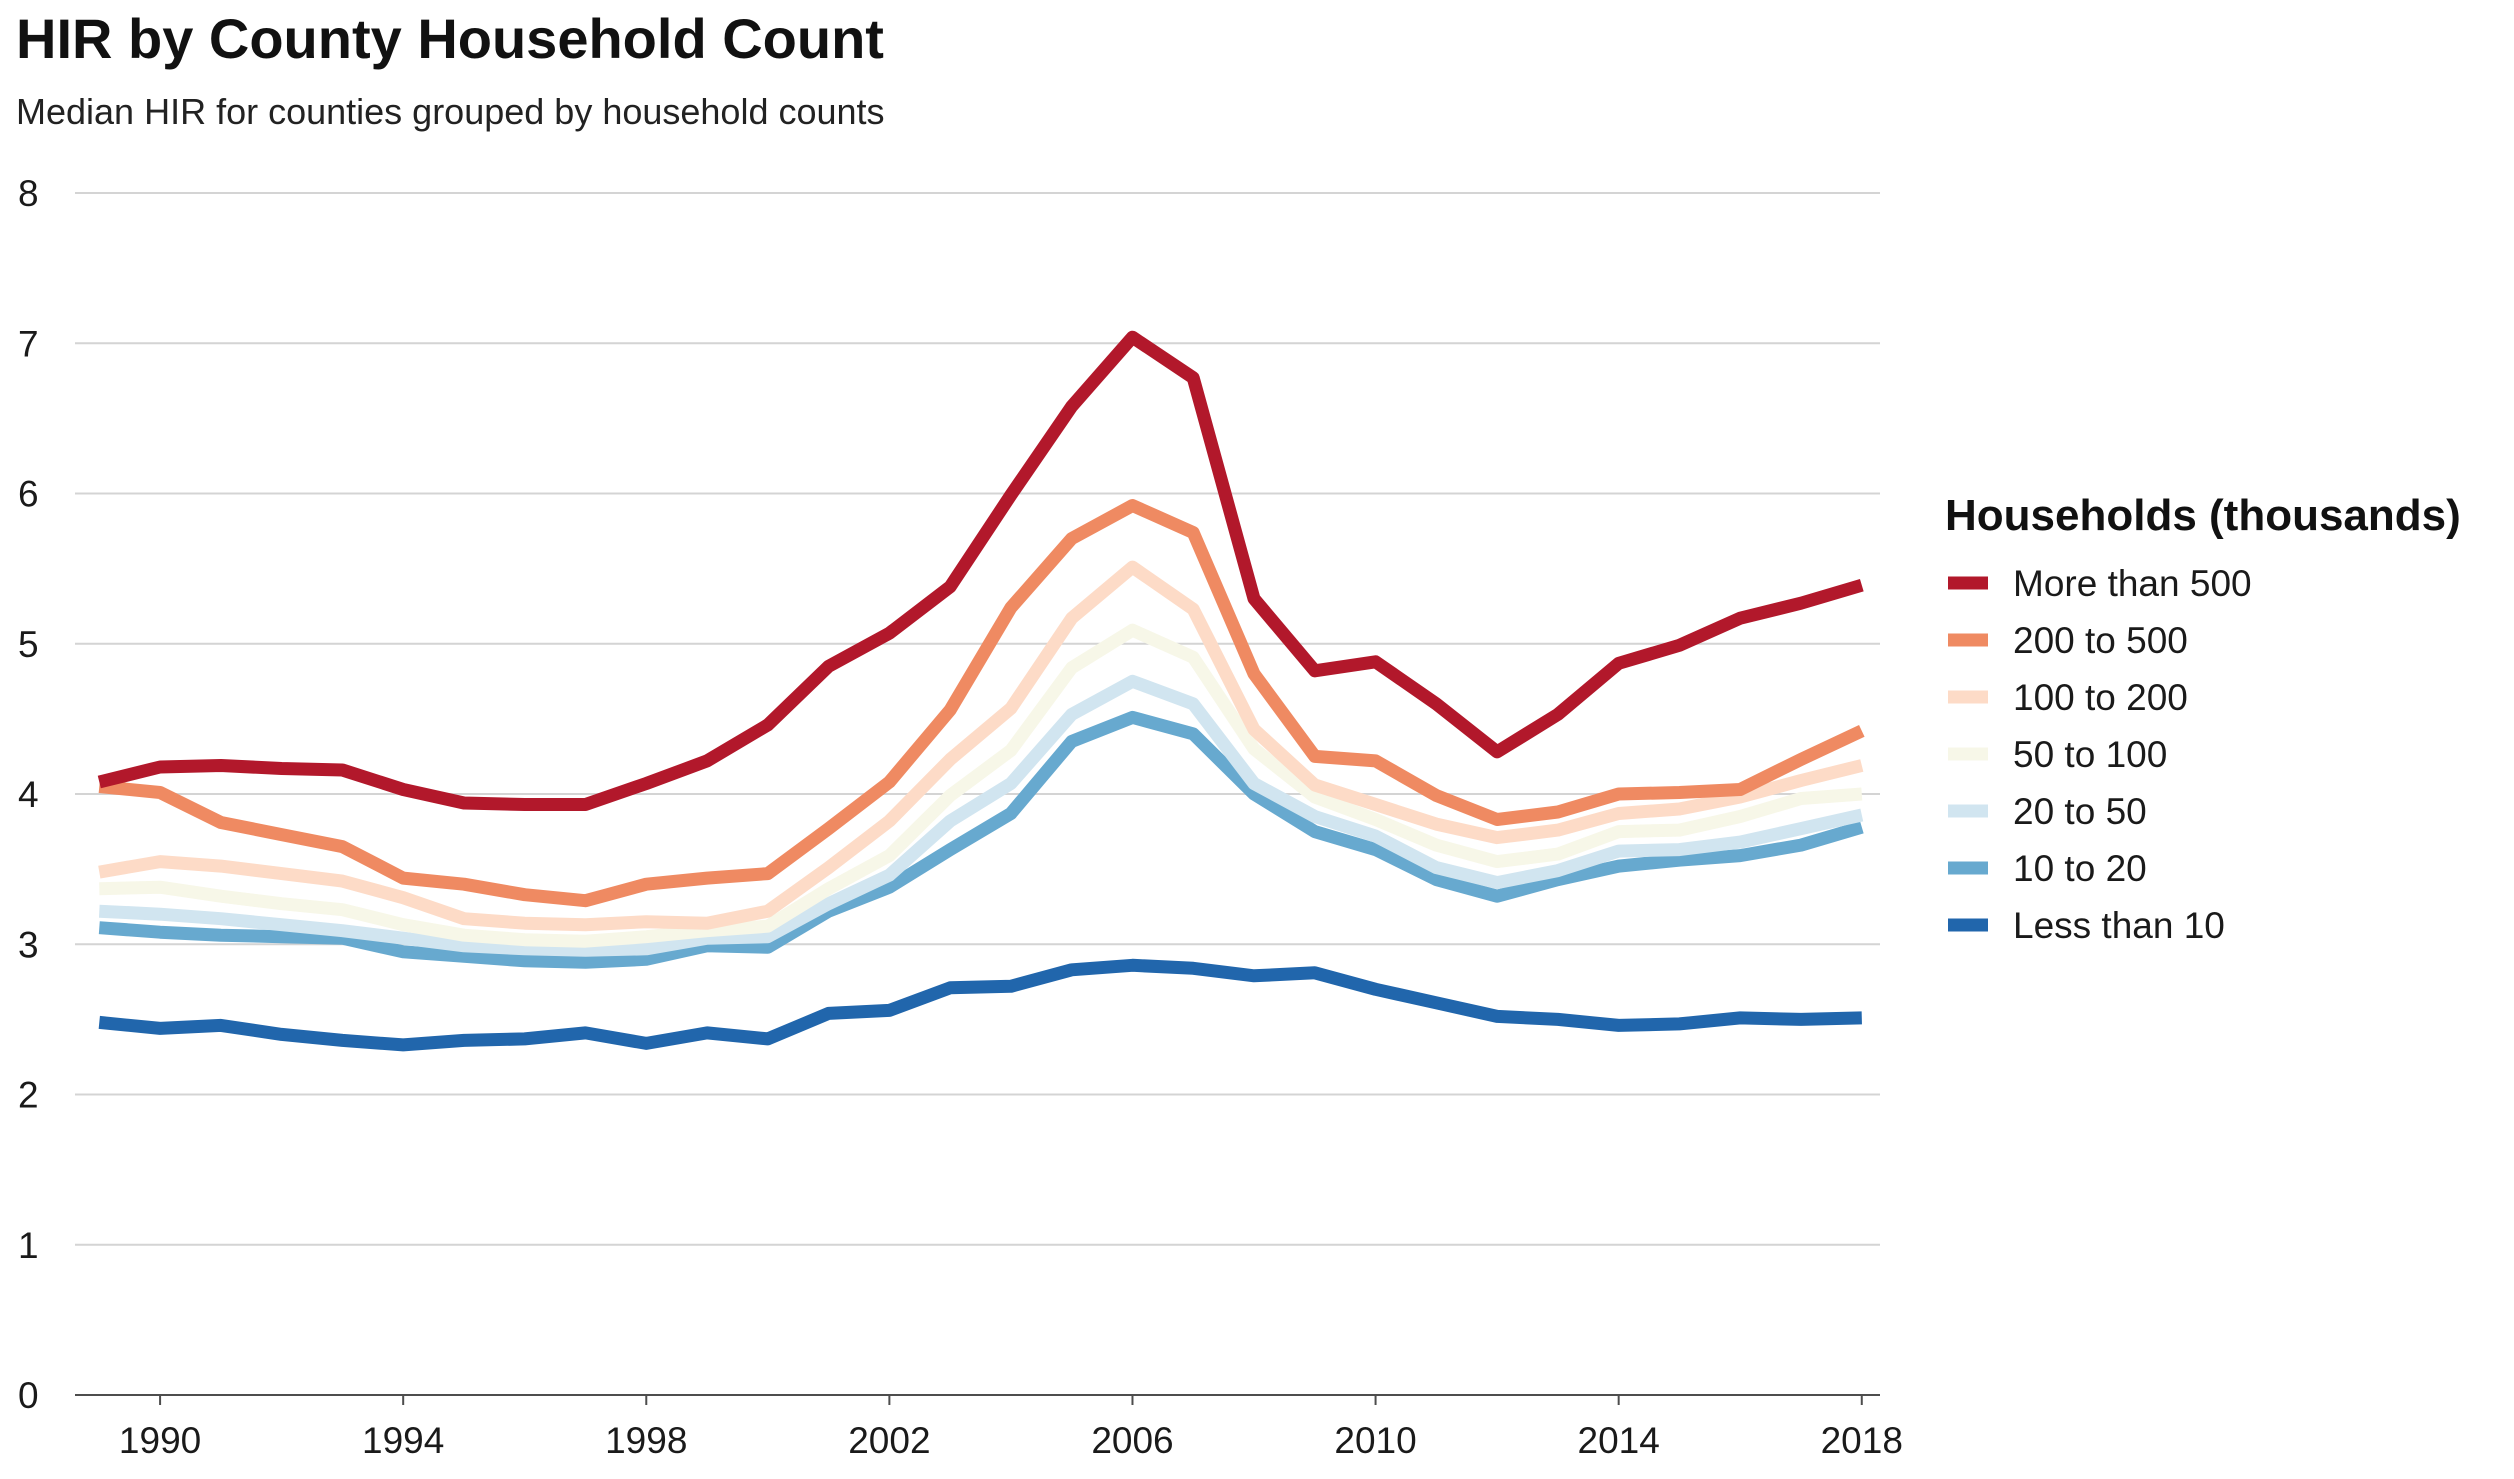  What do you see at coordinates (28, 944) in the screenshot?
I see `y-tick-label: 3` at bounding box center [28, 944].